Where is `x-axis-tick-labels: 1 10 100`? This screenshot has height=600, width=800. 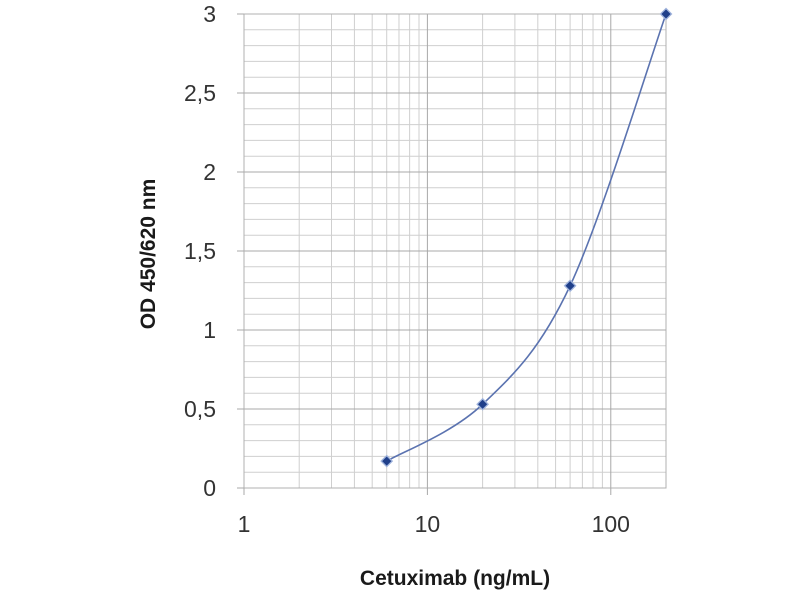
x-axis-tick-labels: 1 10 100 is located at coordinates (434, 512).